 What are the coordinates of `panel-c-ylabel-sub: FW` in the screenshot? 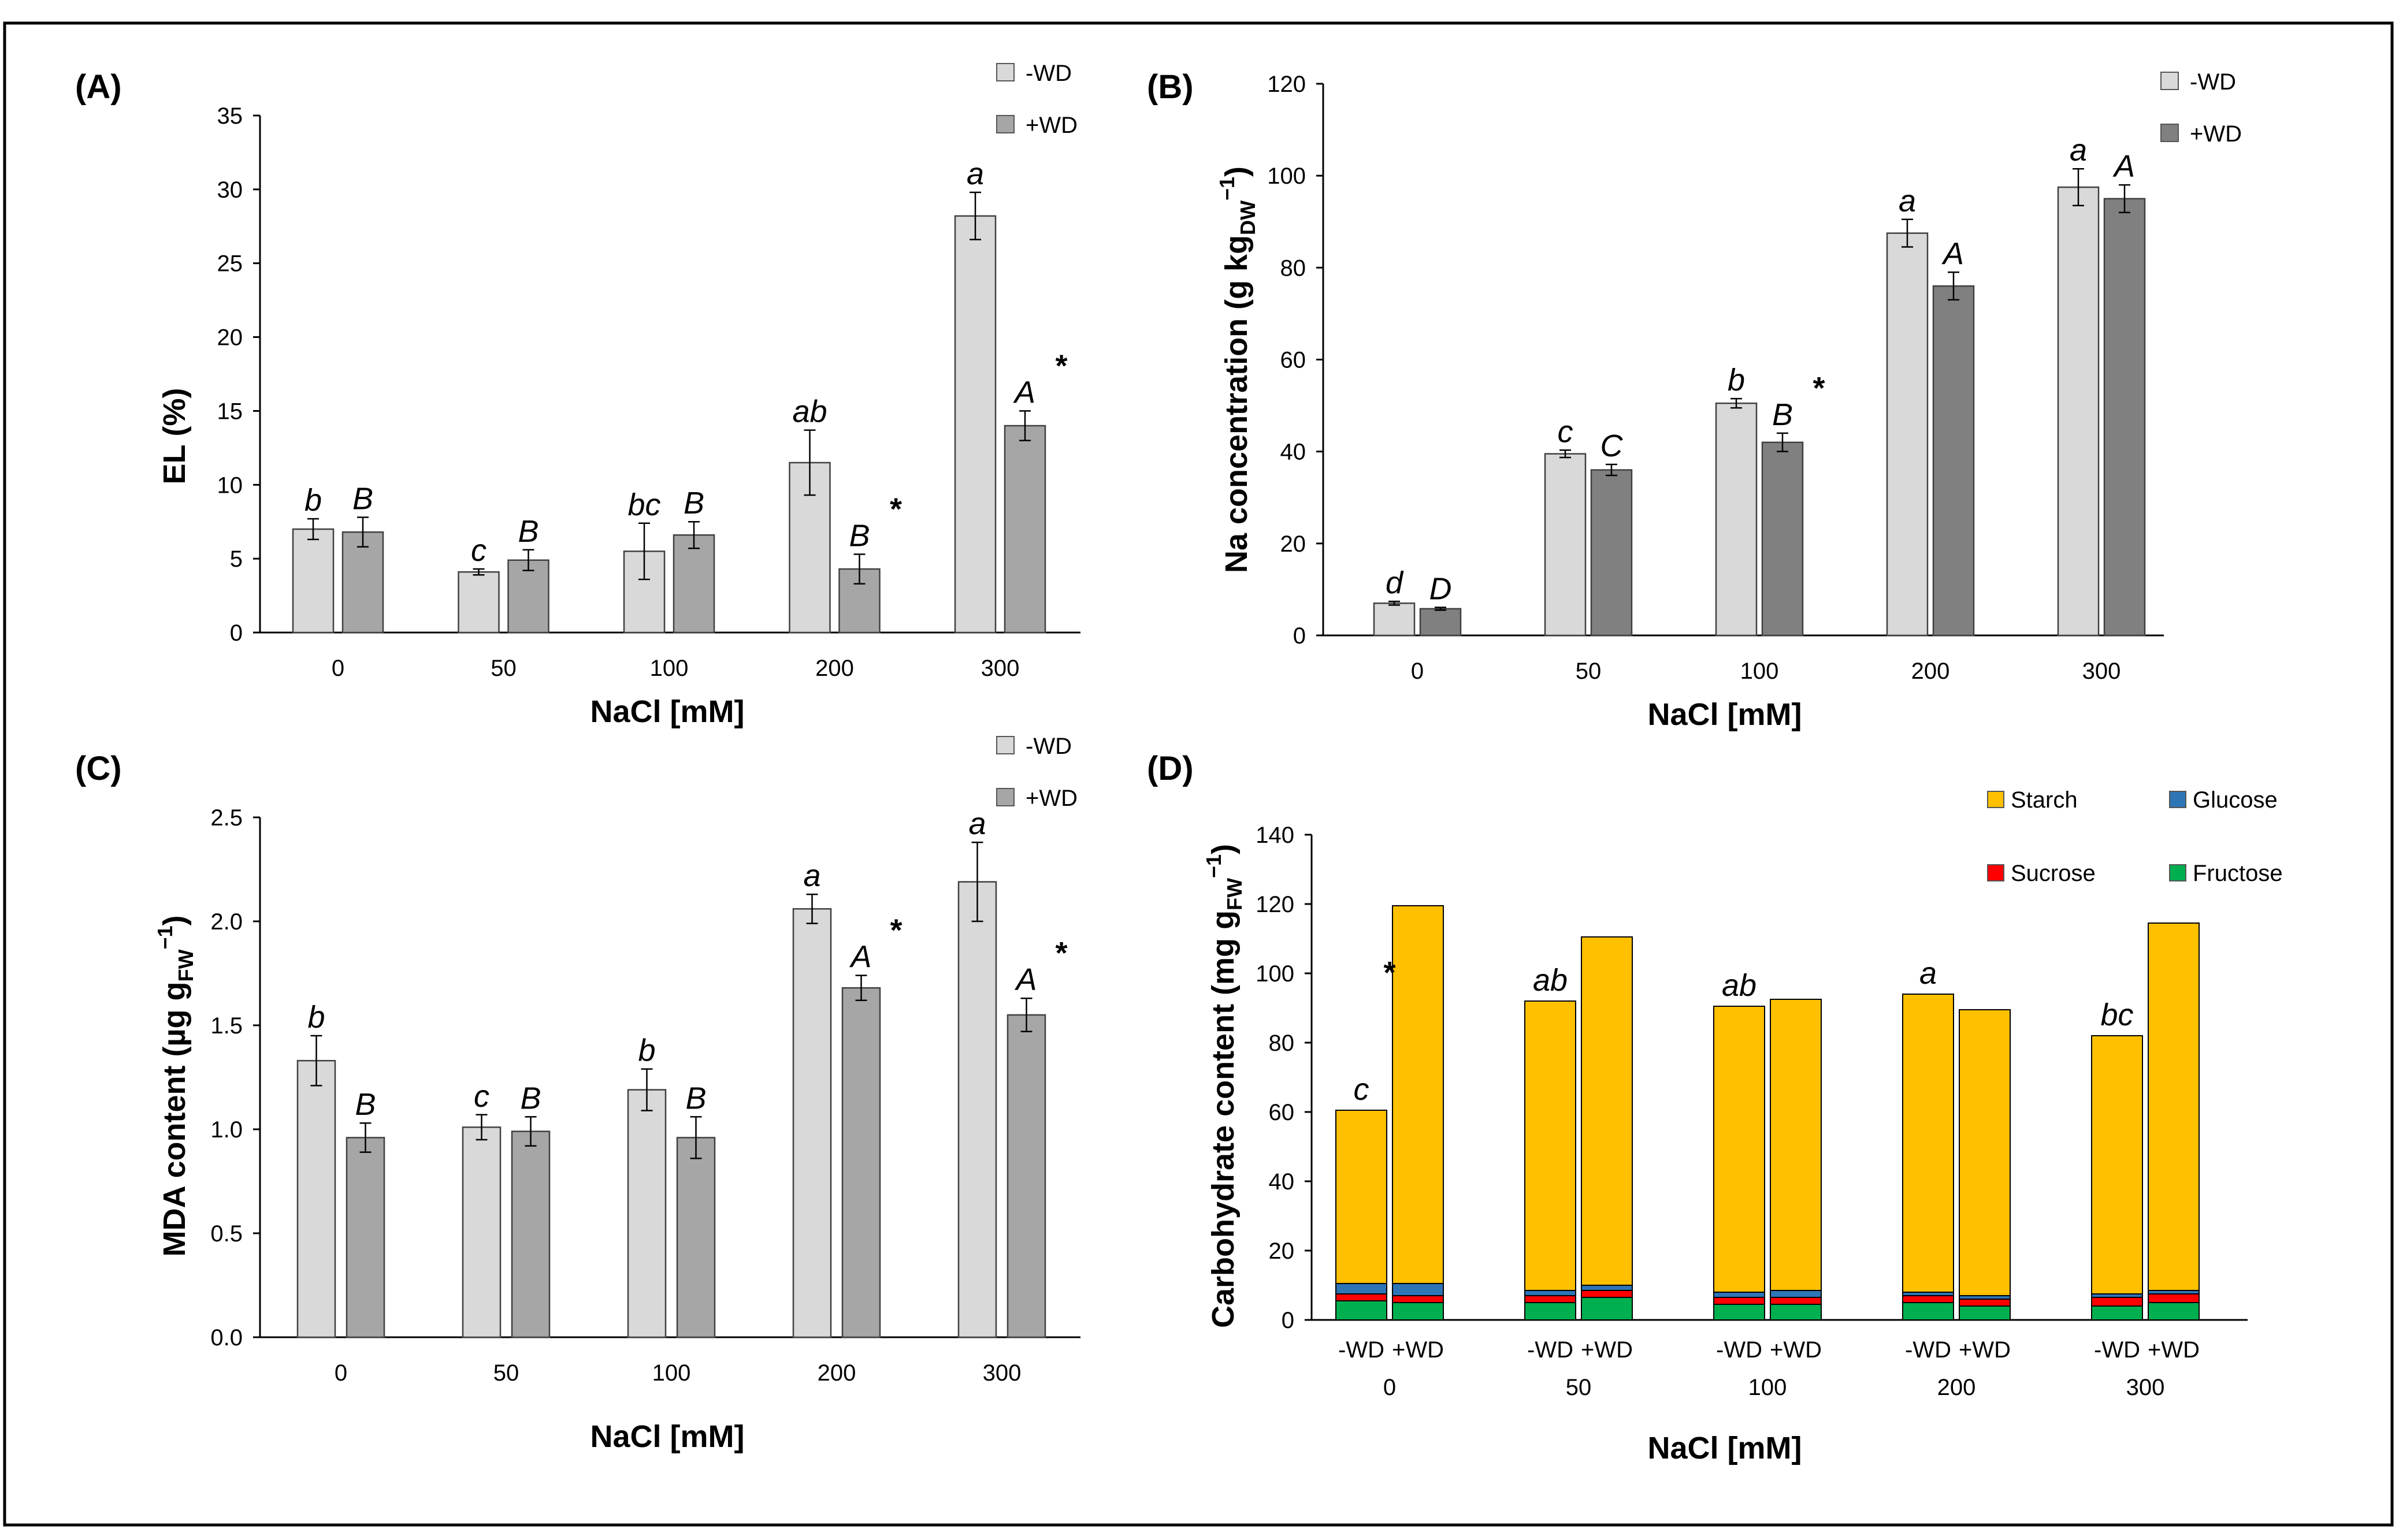 It's located at (186, 965).